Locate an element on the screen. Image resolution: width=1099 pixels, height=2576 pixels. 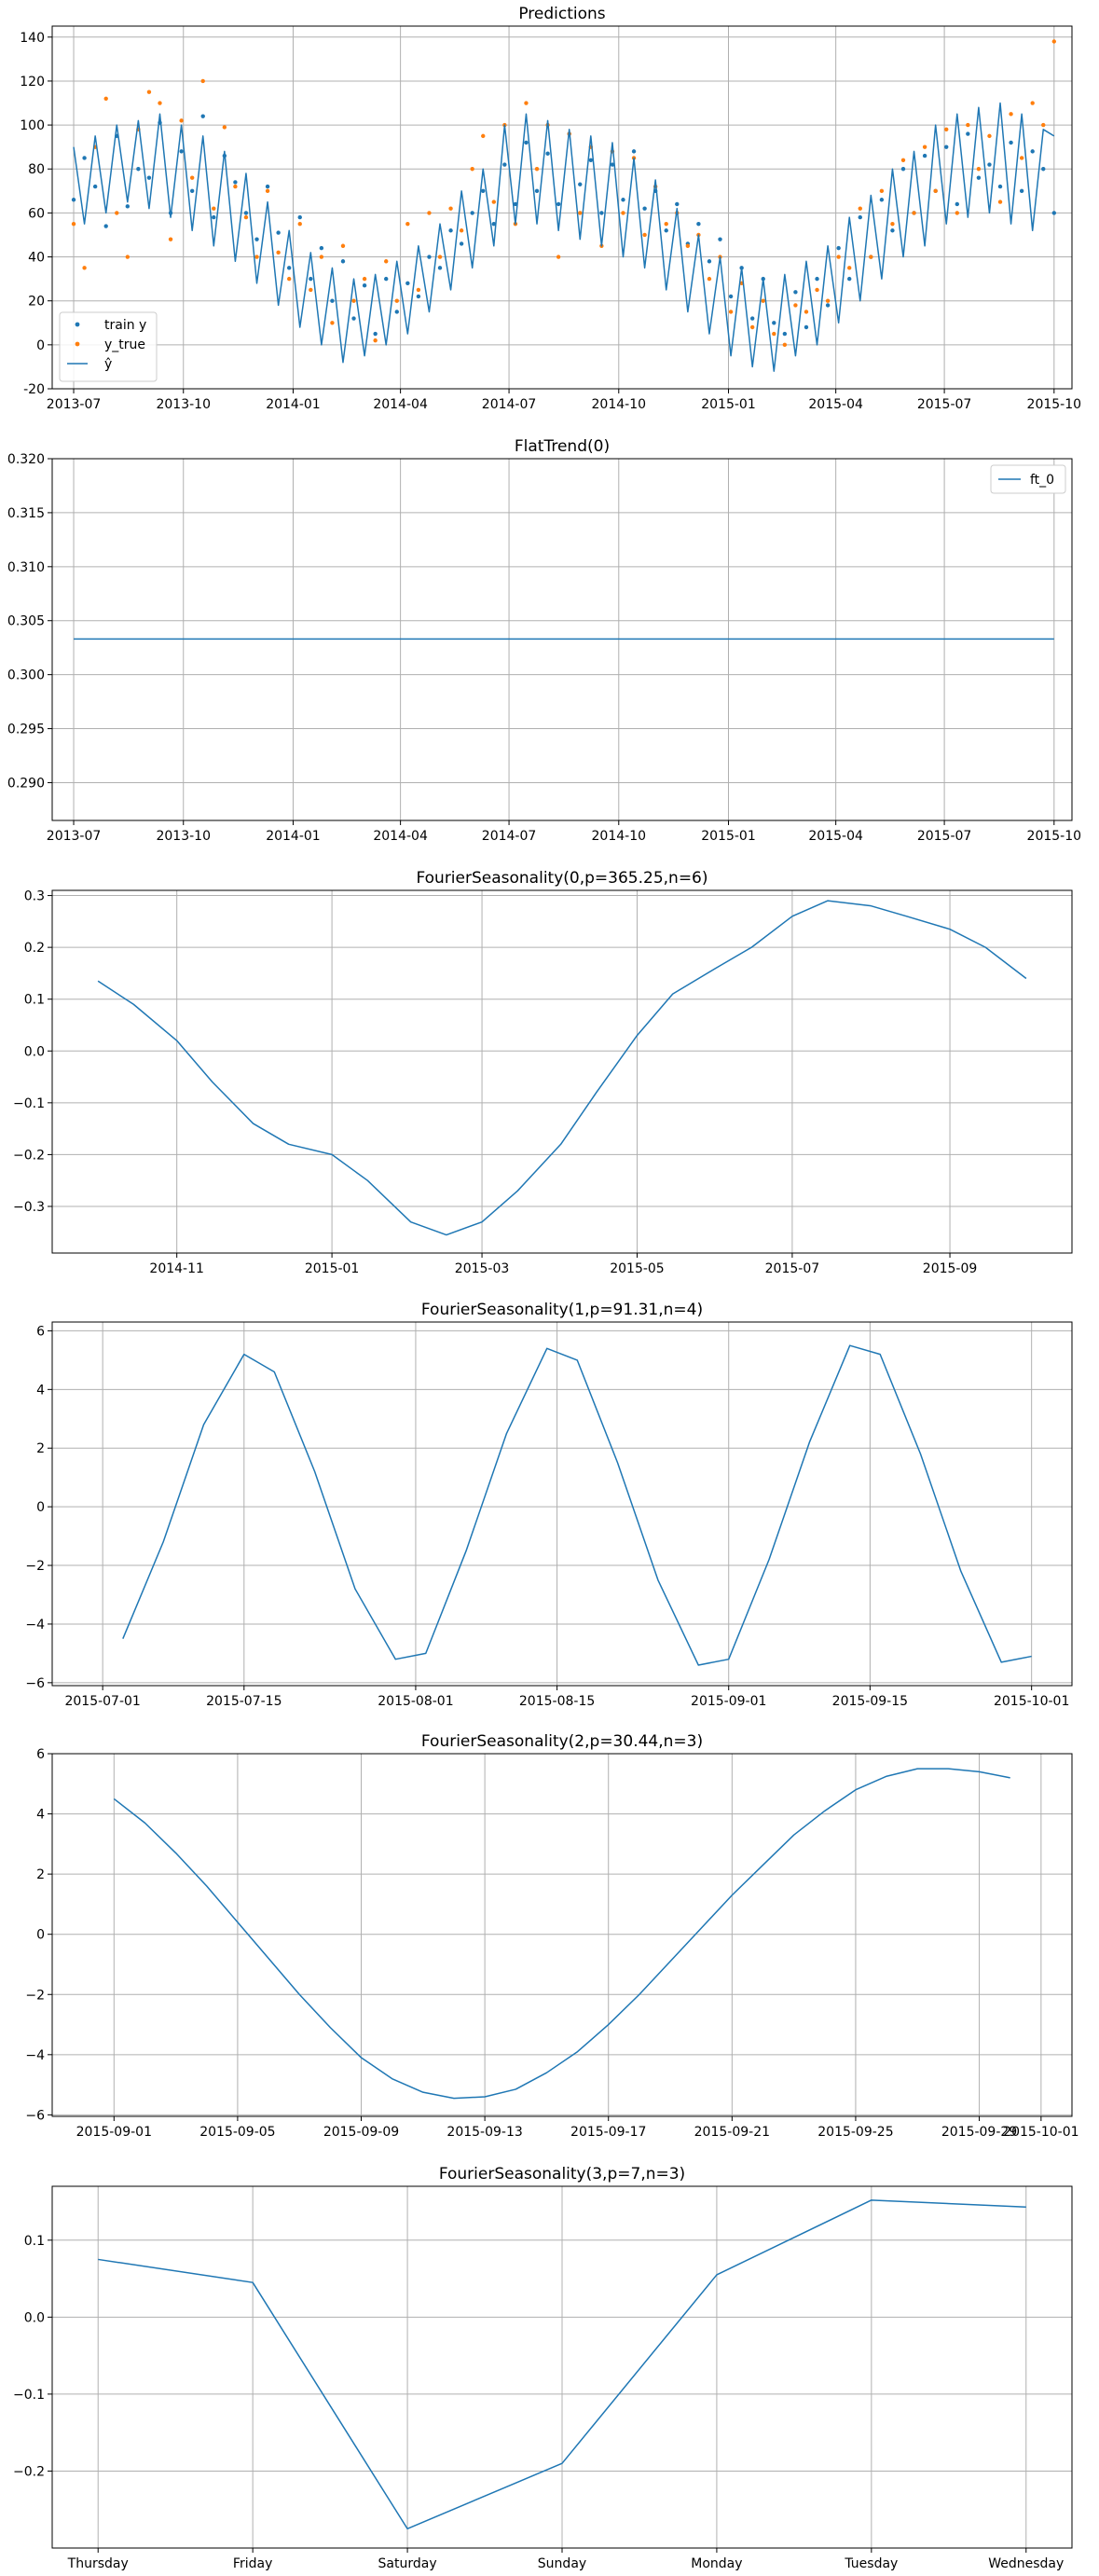
x-tick-label: 2014-01 is located at coordinates (293, 836).